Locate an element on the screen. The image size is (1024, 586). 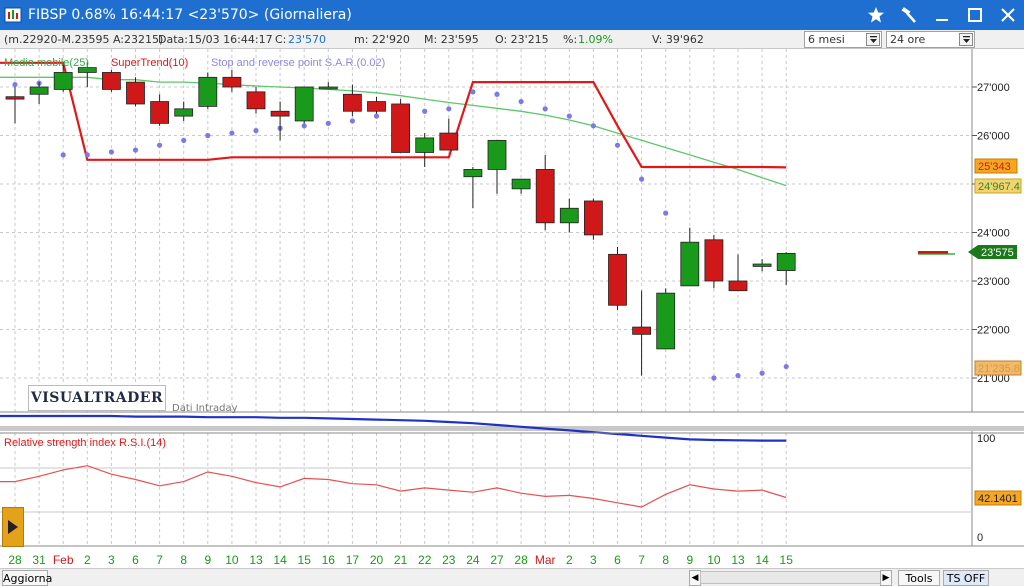
interval-value: 24 ore is located at coordinates (908, 39).